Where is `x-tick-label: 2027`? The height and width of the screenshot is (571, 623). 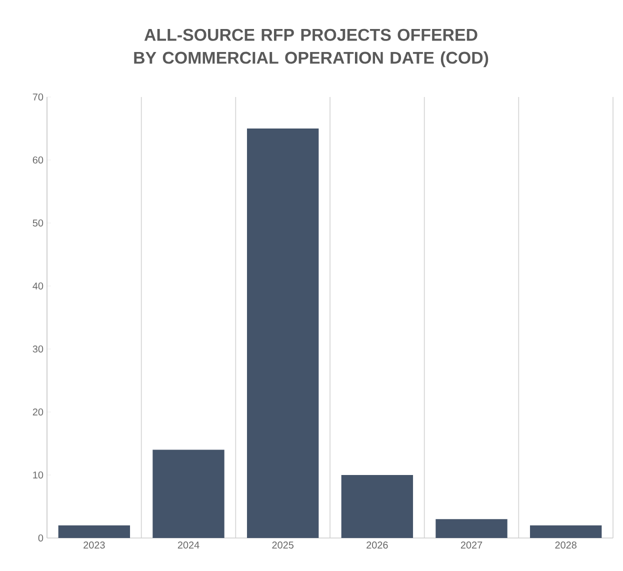 x-tick-label: 2027 is located at coordinates (471, 545).